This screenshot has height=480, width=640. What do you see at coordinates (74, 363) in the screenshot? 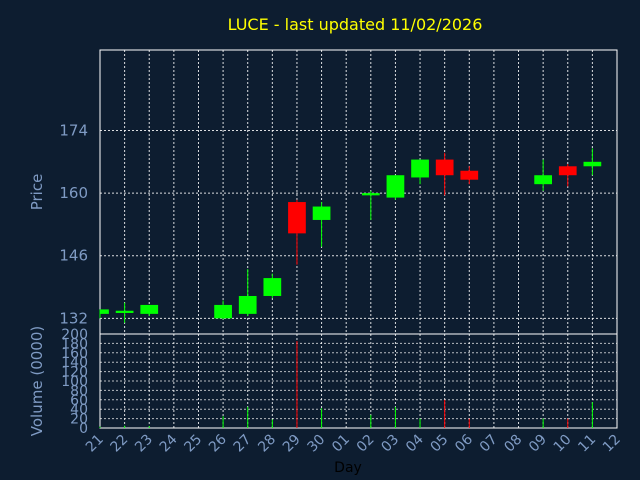
I see `volume-tick-label: 140` at bounding box center [74, 363].